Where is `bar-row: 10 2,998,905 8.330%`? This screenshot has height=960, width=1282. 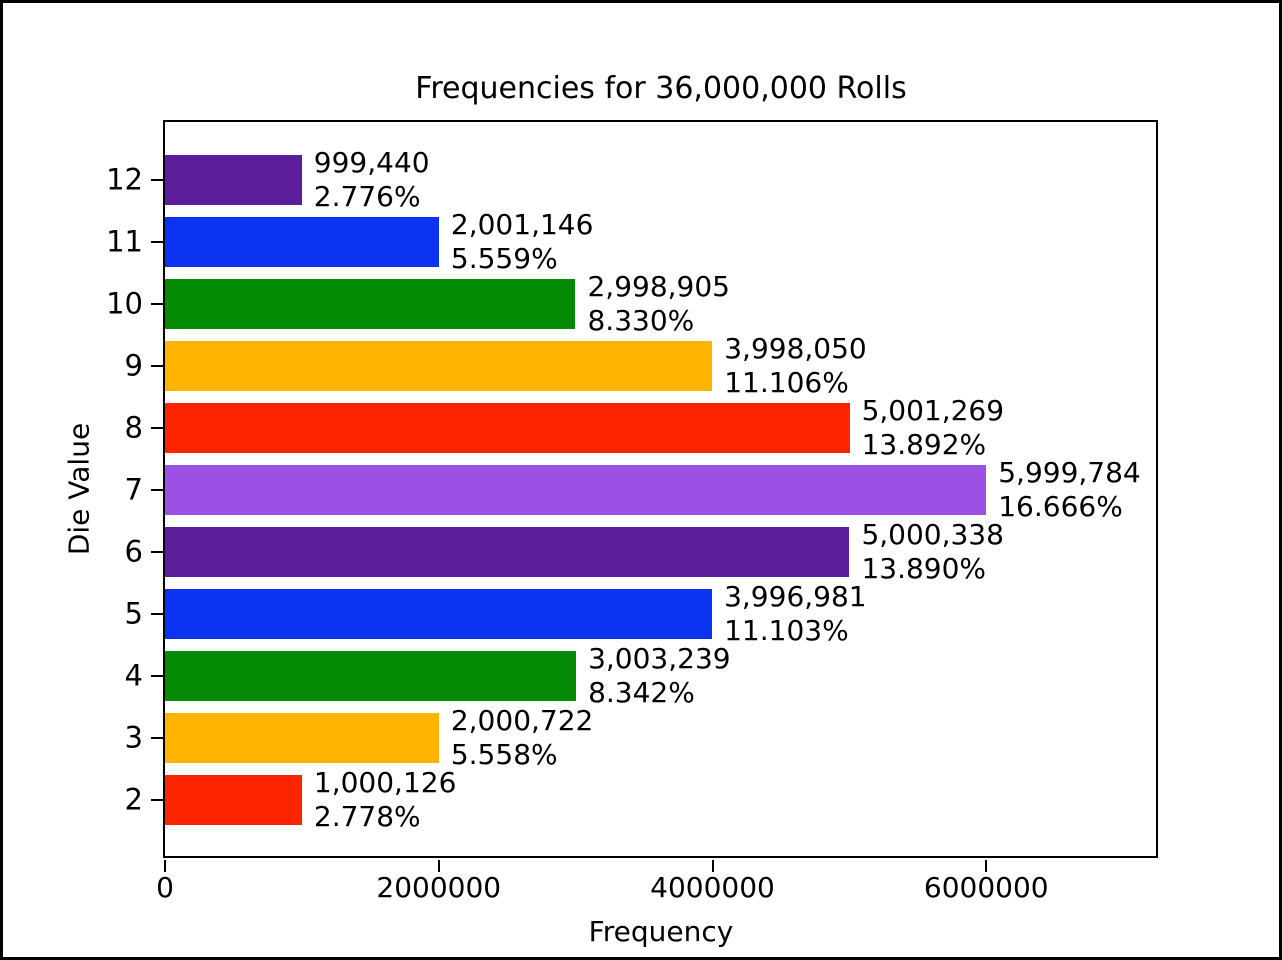 bar-row: 10 2,998,905 8.330% is located at coordinates (631, 303).